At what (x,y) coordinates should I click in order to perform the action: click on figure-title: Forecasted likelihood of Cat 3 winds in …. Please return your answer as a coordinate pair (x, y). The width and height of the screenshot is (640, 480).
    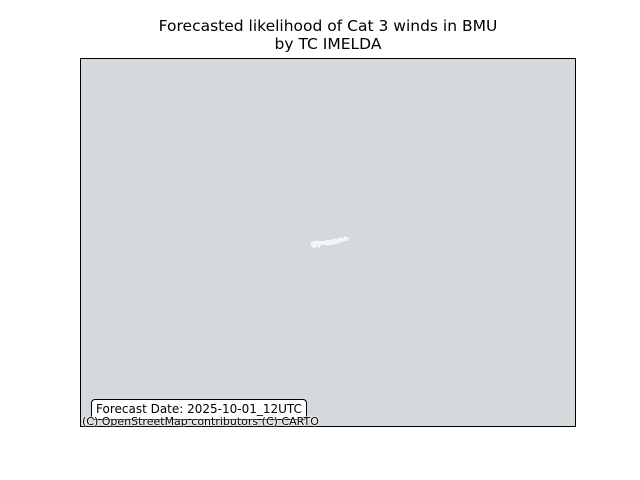
    Looking at the image, I should click on (320, 35).